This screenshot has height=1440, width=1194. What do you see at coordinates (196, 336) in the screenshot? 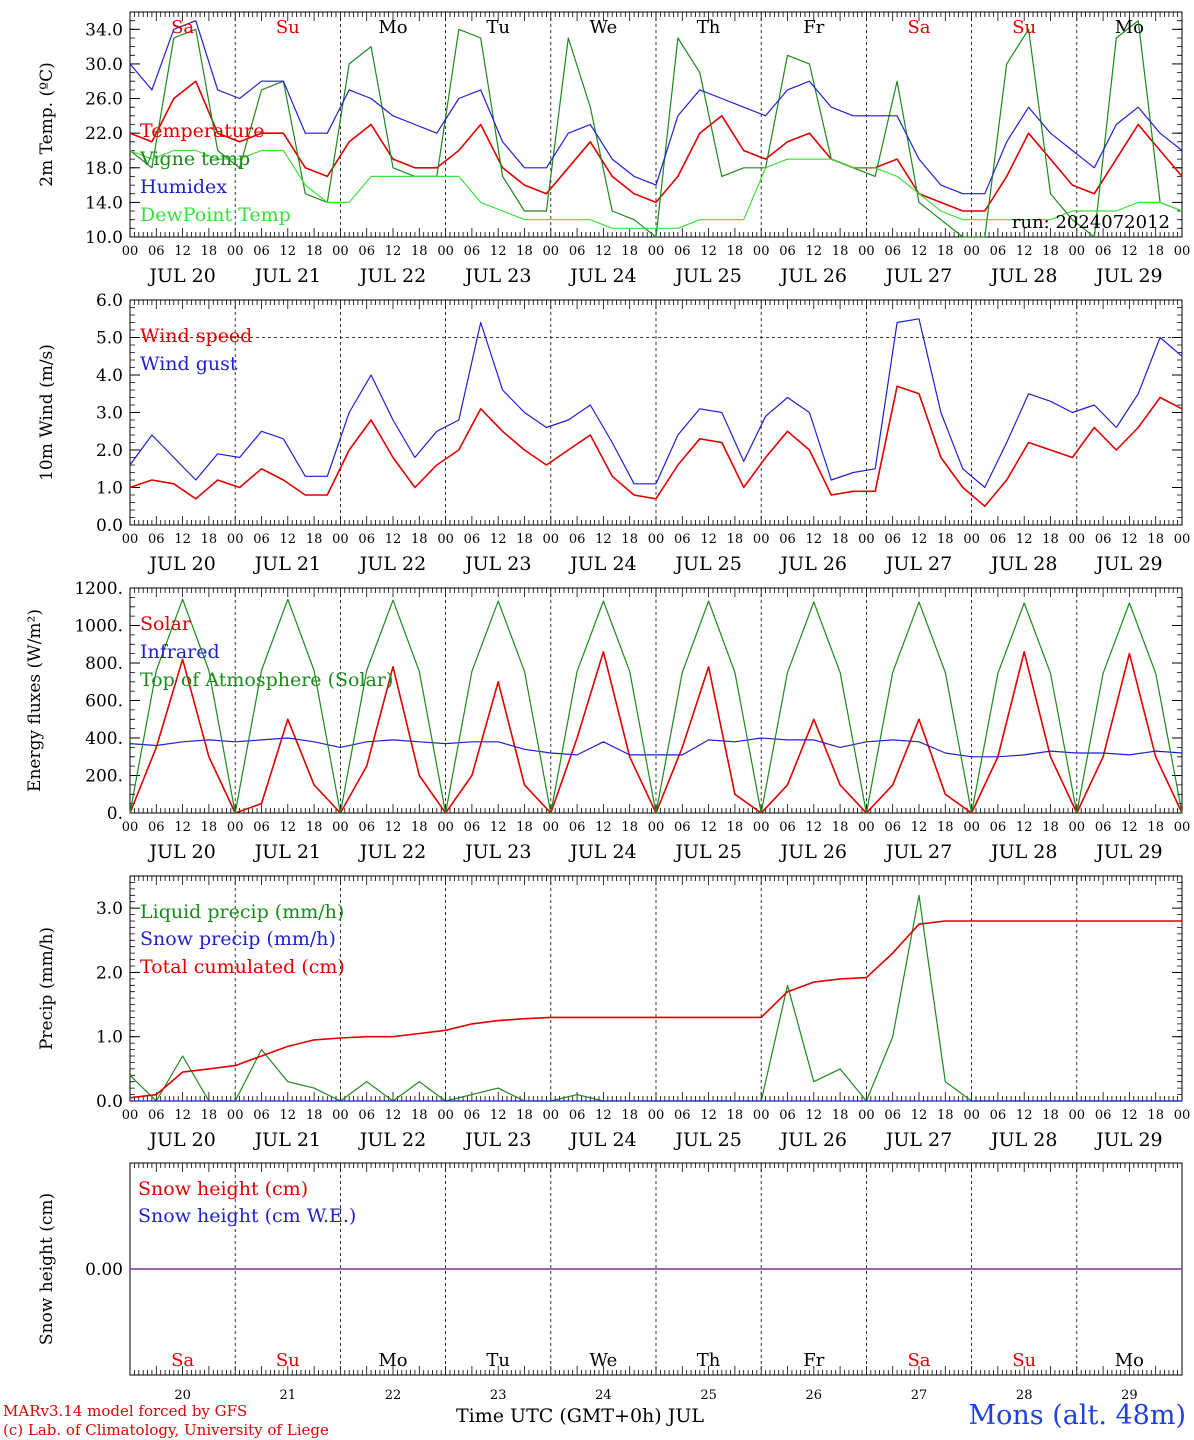
I see `legend-entry: Wind speed` at bounding box center [196, 336].